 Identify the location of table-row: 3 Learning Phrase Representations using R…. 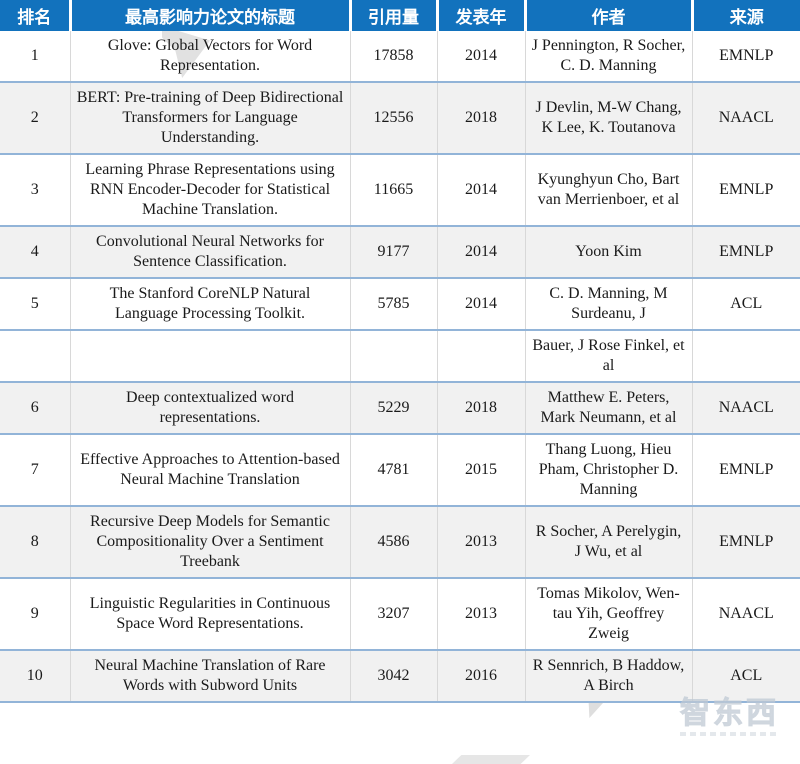
(400, 190).